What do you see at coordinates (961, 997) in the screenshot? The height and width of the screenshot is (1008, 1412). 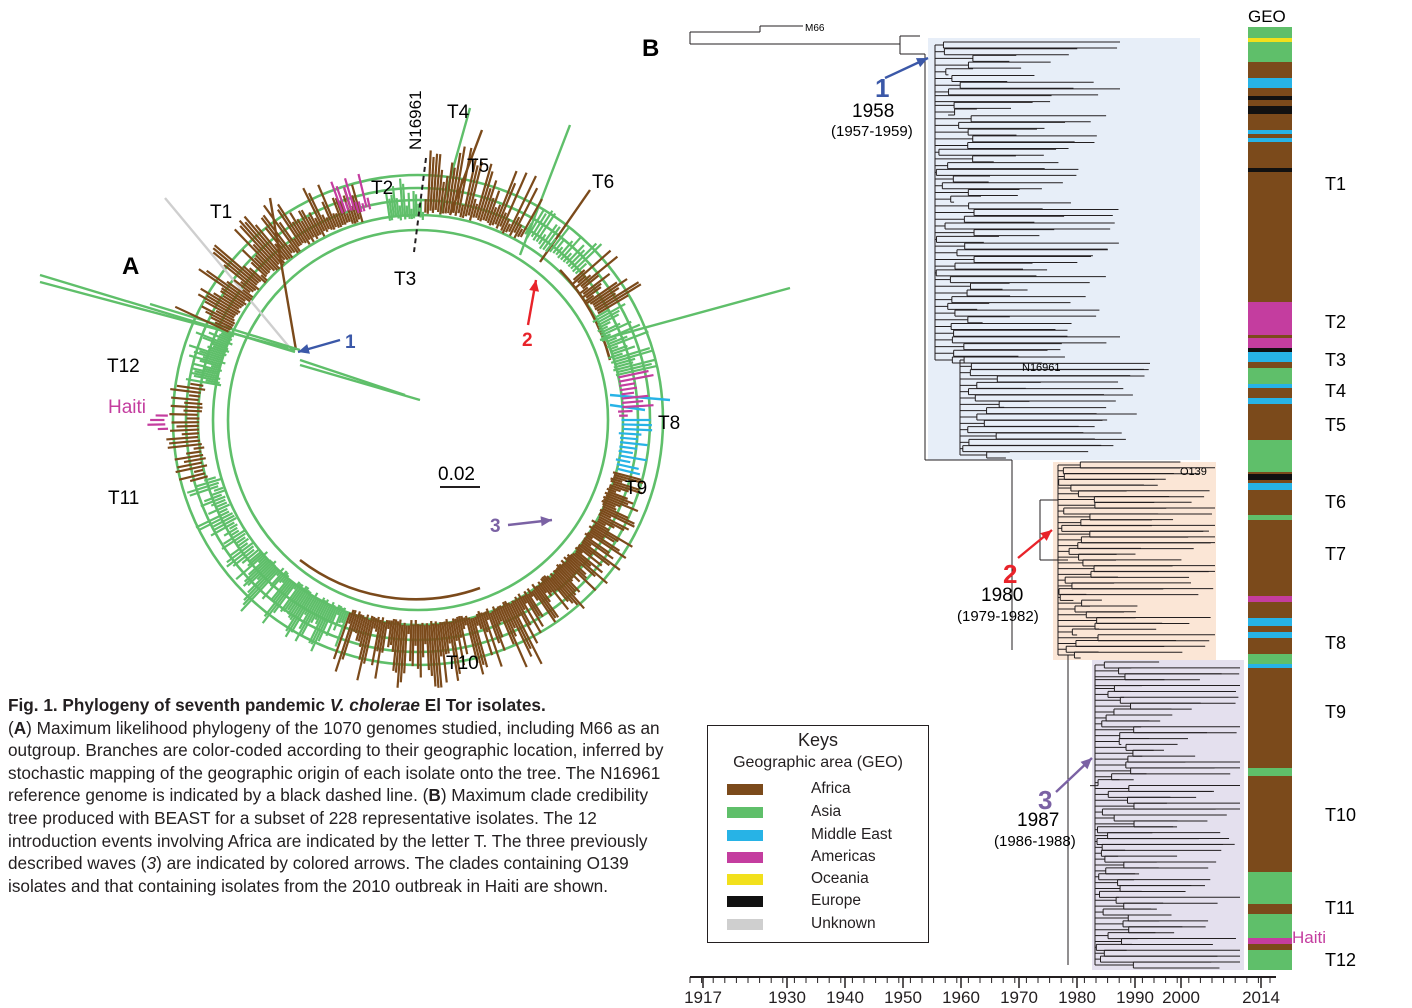 I see `axis-tick-label: 1960` at bounding box center [961, 997].